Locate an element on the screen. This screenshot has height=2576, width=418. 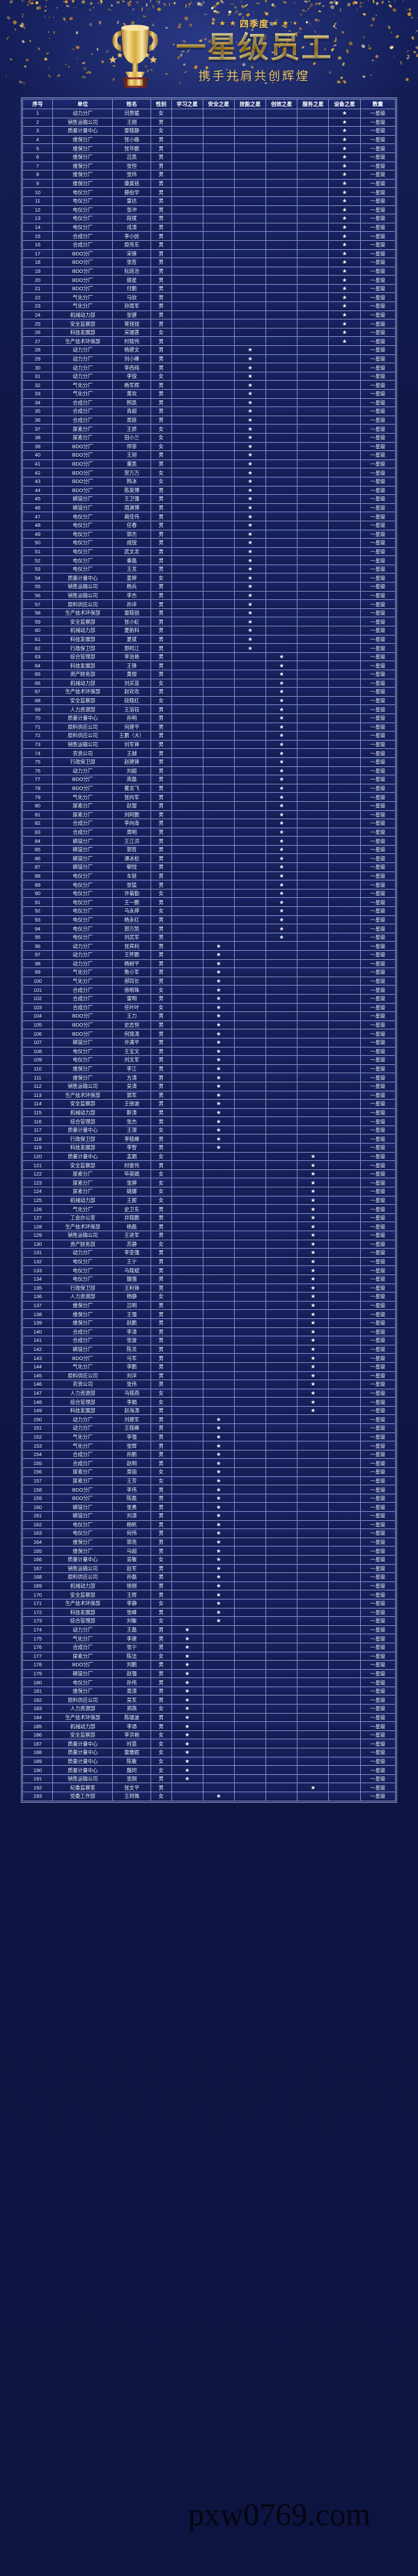
row-index: 183 is located at coordinates (38, 1709).